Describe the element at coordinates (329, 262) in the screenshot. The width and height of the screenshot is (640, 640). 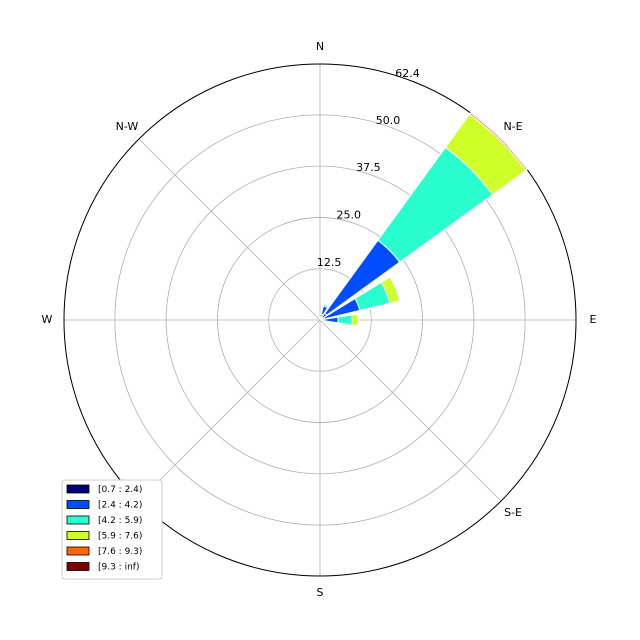
I see `r-tick-label: 12.5` at that location.